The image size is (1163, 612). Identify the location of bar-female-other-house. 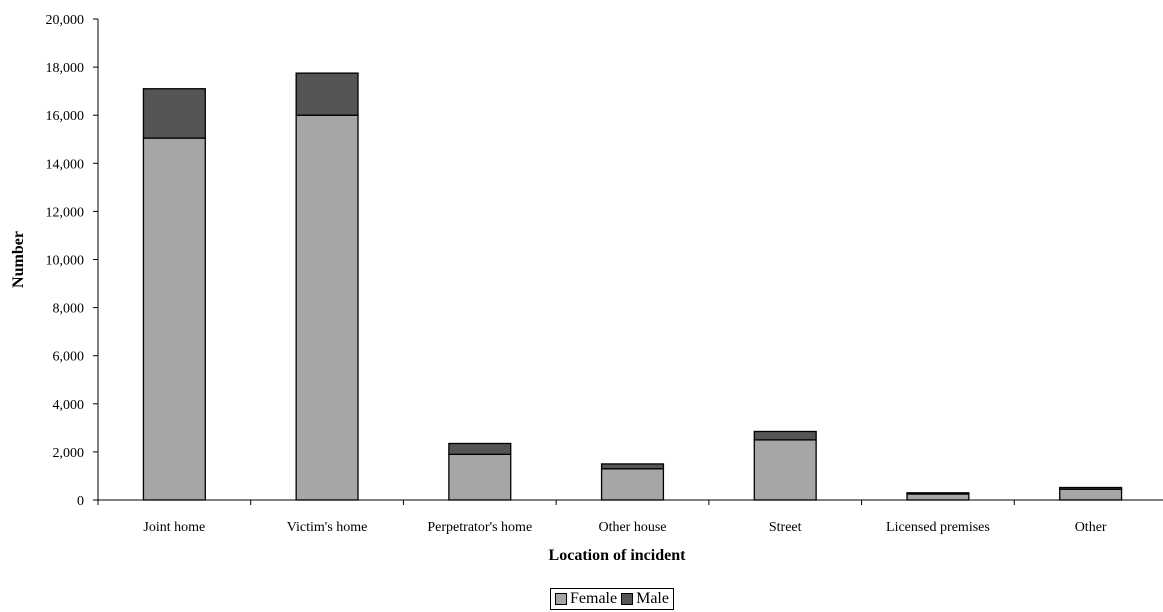
(632, 484).